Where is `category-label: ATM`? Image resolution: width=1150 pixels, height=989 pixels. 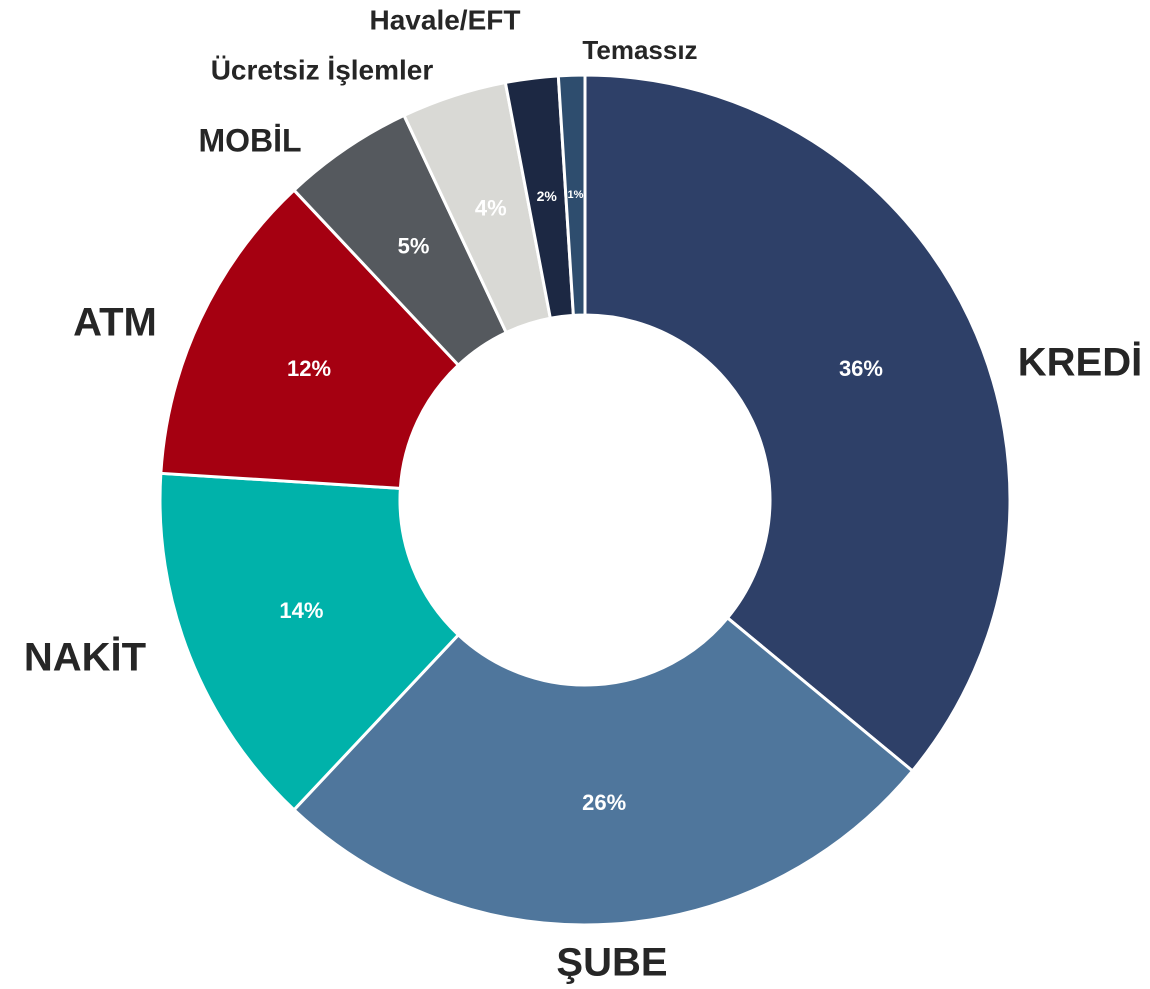 category-label: ATM is located at coordinates (115, 323).